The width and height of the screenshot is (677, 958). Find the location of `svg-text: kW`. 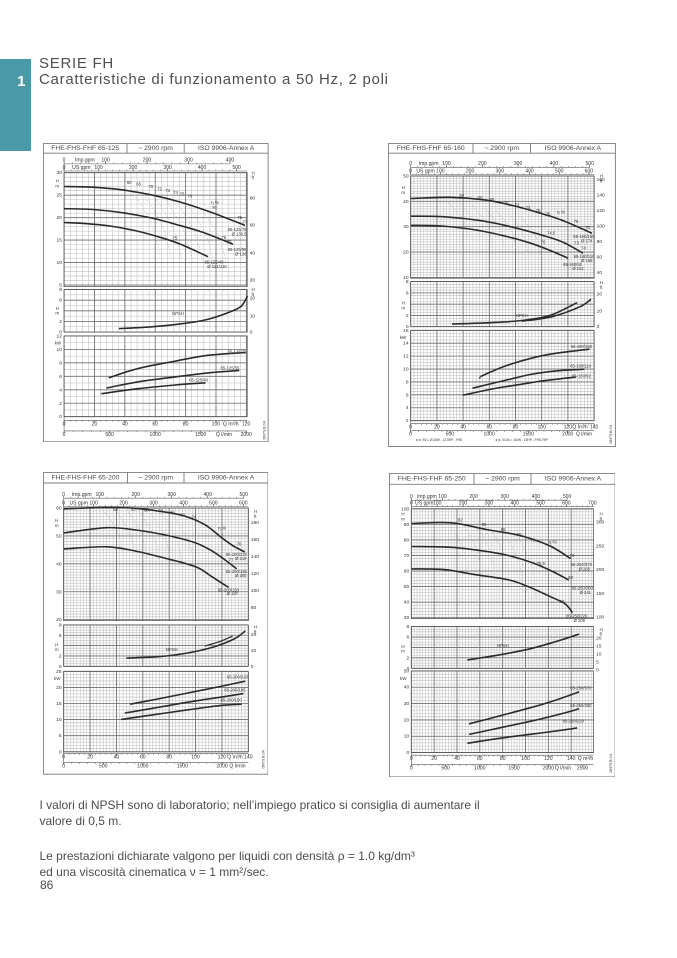

svg-text: kW is located at coordinates (402, 678).